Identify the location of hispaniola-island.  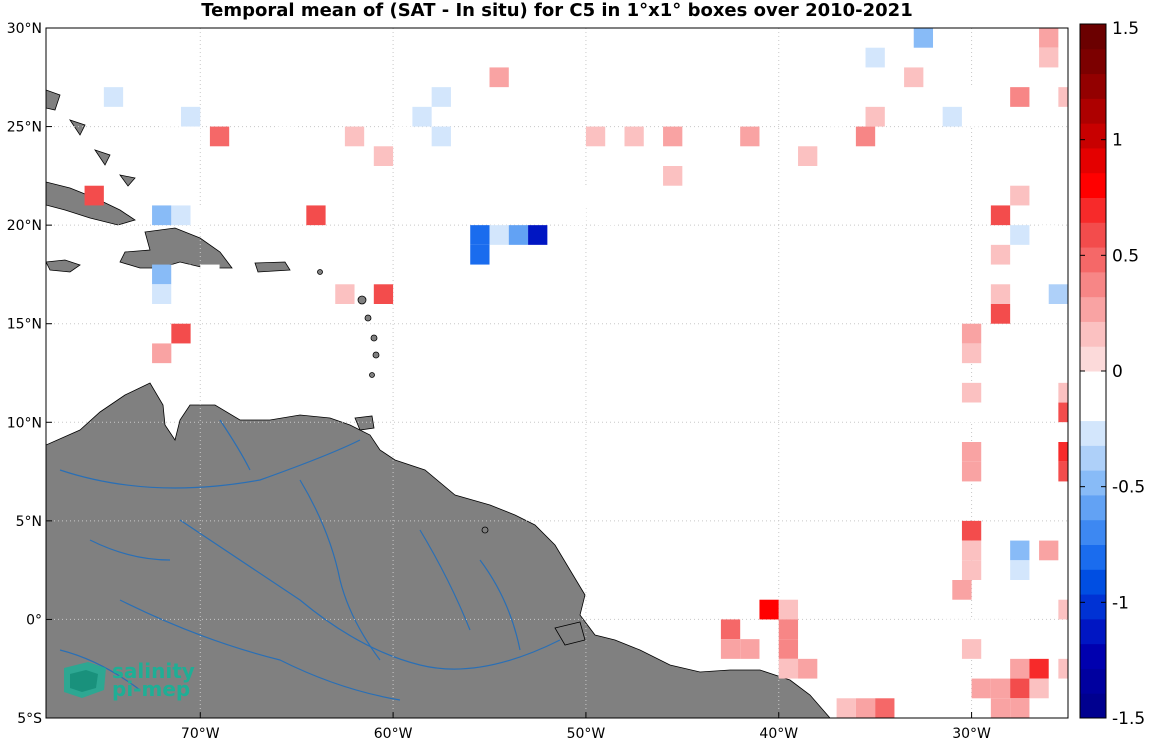
(176, 248).